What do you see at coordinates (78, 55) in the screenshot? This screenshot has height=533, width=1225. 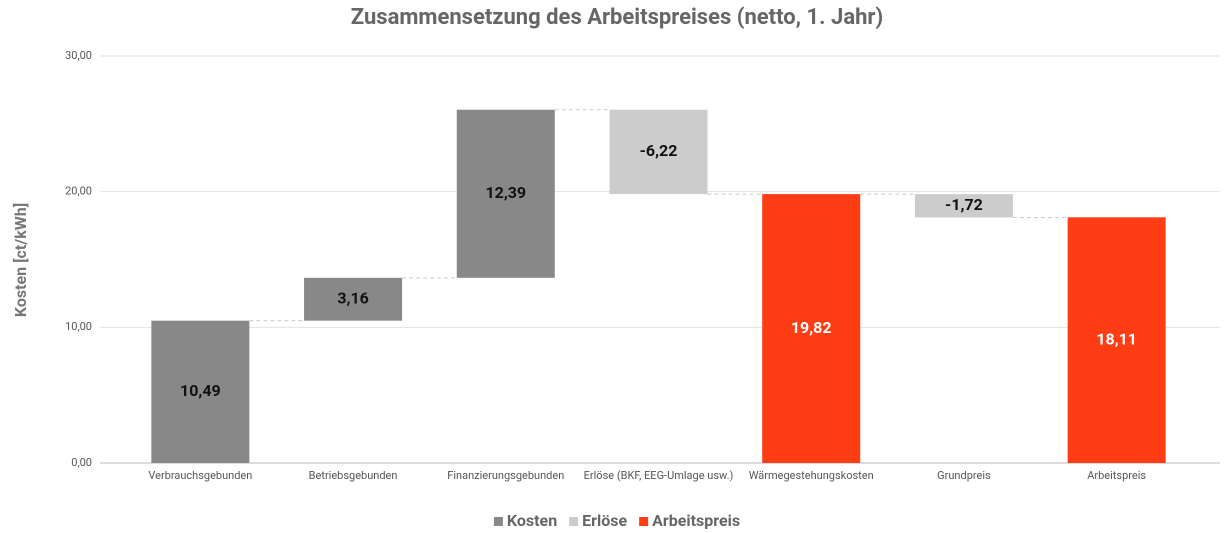 I see `y-tick-label: 30,00` at bounding box center [78, 55].